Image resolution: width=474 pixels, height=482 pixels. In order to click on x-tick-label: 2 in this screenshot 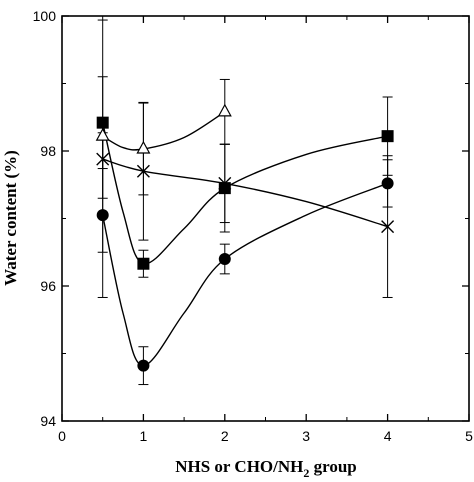, I will do `click(225, 436)`.